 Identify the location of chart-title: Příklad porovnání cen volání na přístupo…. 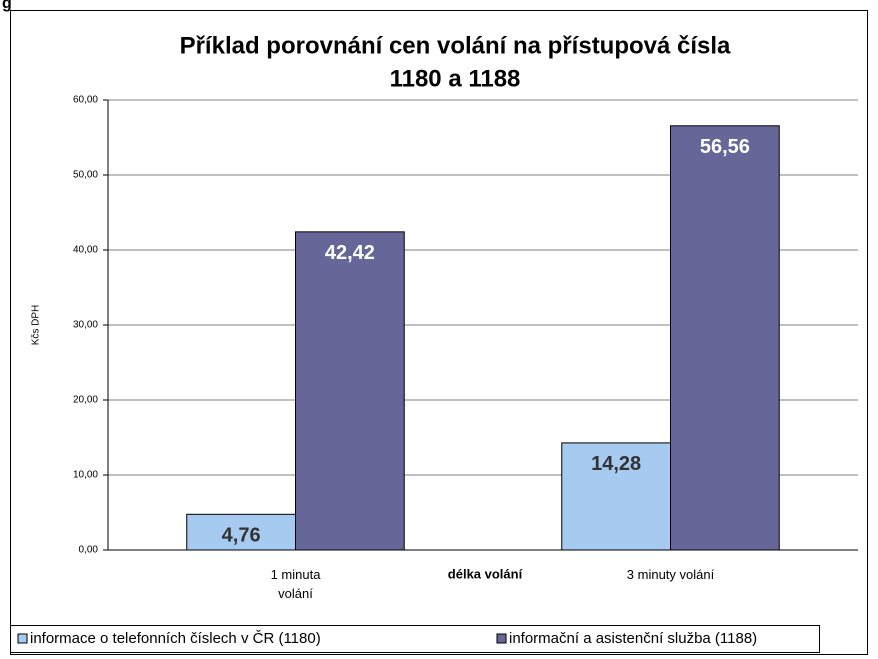
(455, 45).